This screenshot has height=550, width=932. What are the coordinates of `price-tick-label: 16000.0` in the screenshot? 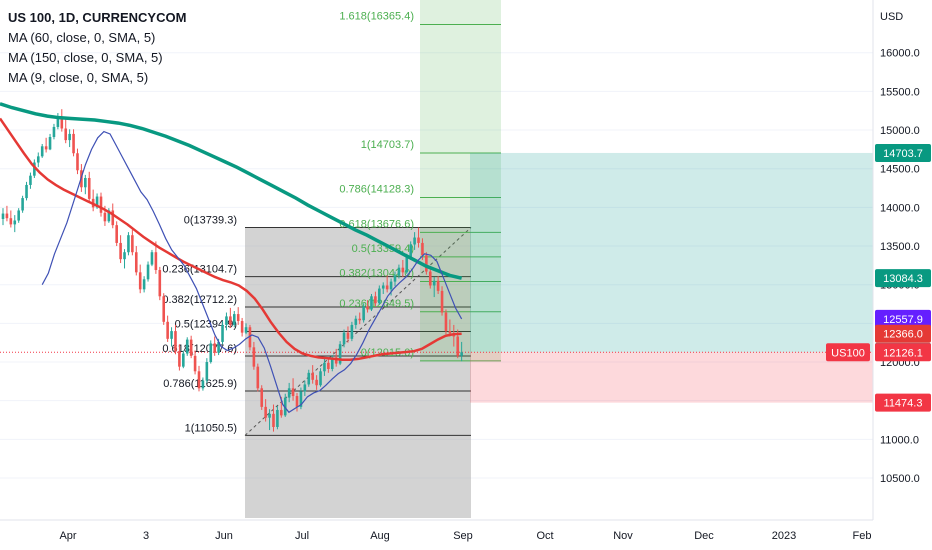 It's located at (900, 54).